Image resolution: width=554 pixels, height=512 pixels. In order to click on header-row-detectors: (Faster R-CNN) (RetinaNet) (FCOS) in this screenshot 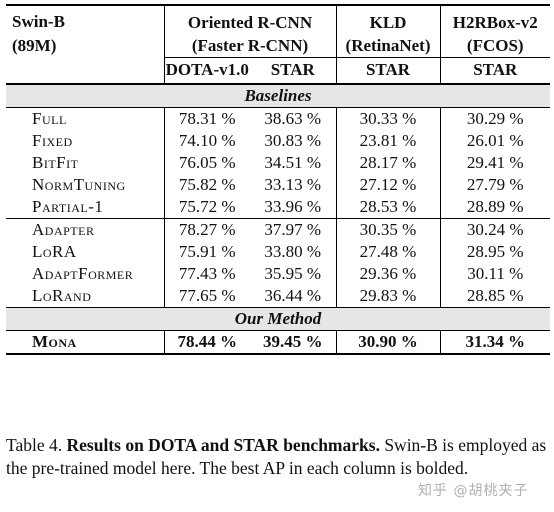, I will do `click(278, 46)`.